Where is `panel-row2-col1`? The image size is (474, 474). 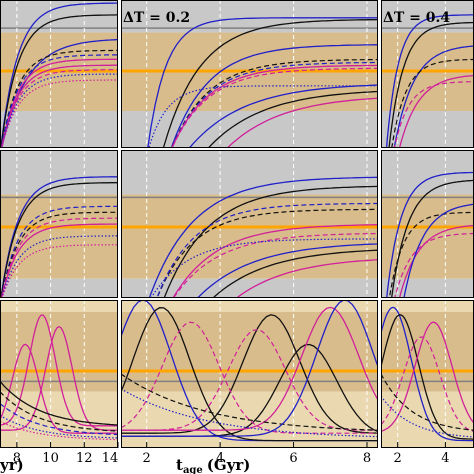
panel-row2-col1 is located at coordinates (59, 224).